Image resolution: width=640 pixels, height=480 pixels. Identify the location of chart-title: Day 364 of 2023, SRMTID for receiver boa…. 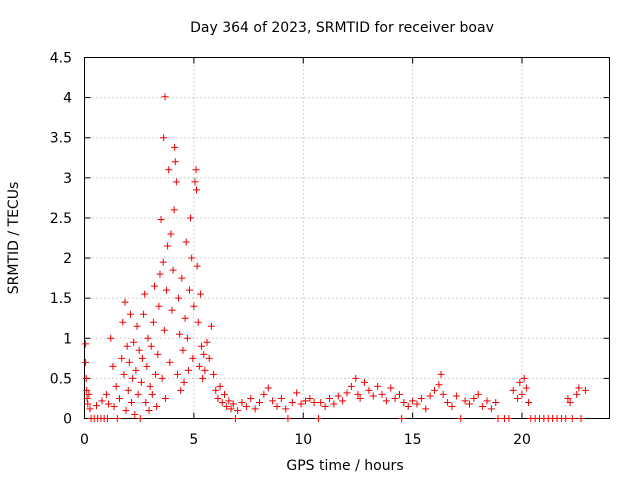
(342, 28).